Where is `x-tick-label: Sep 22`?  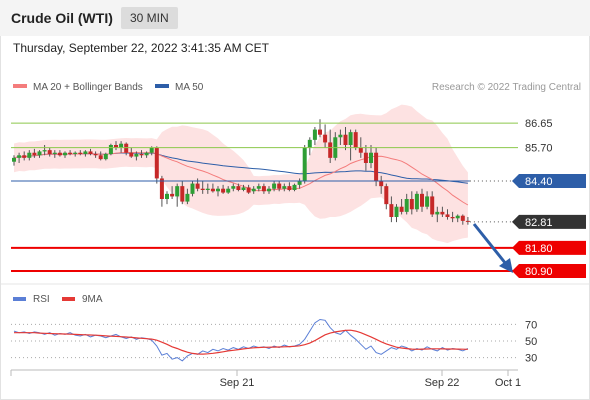 x-tick-label: Sep 22 is located at coordinates (442, 383).